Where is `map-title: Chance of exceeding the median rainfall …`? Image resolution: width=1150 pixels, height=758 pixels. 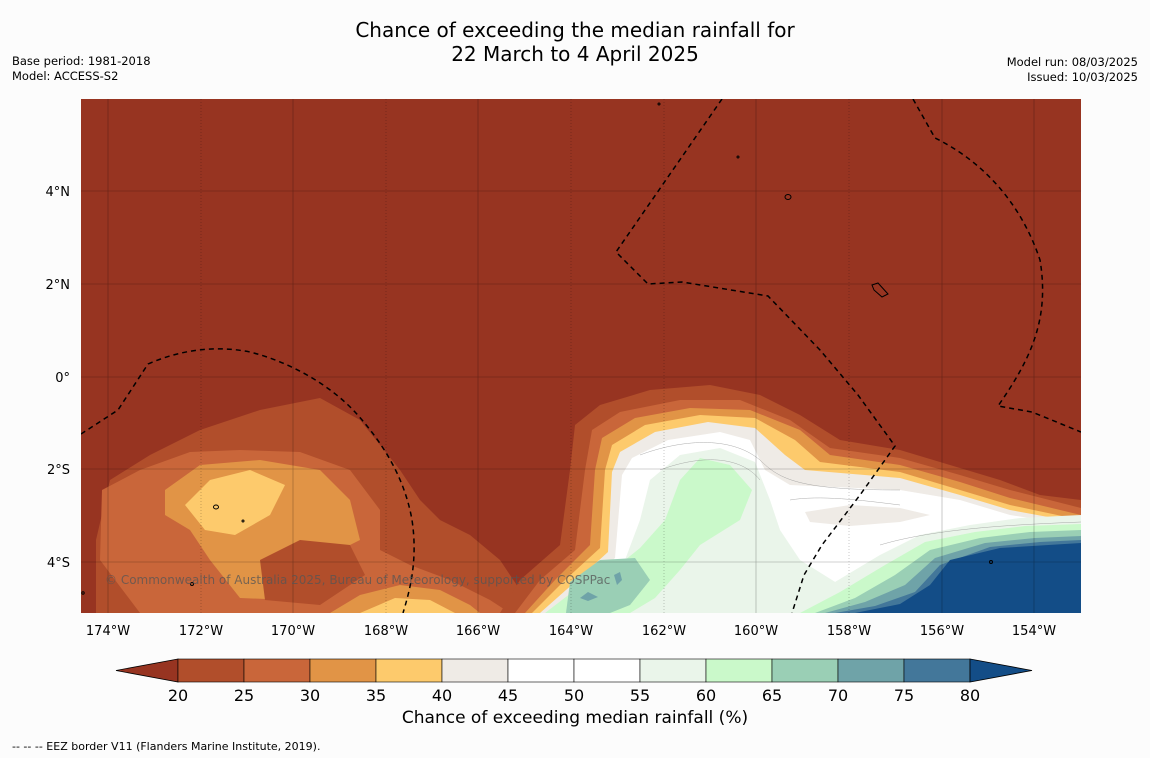
map-title: Chance of exceeding the median rainfall … is located at coordinates (575, 42).